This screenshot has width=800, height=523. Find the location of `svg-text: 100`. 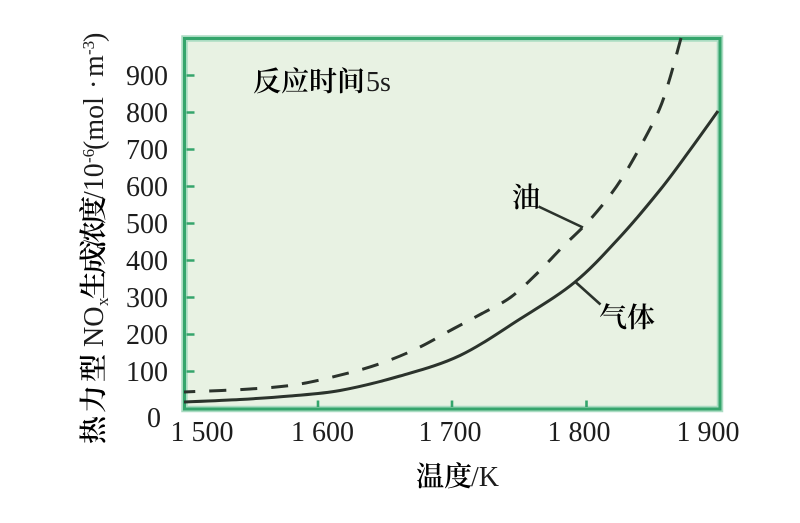

svg-text: 100 is located at coordinates (147, 372).